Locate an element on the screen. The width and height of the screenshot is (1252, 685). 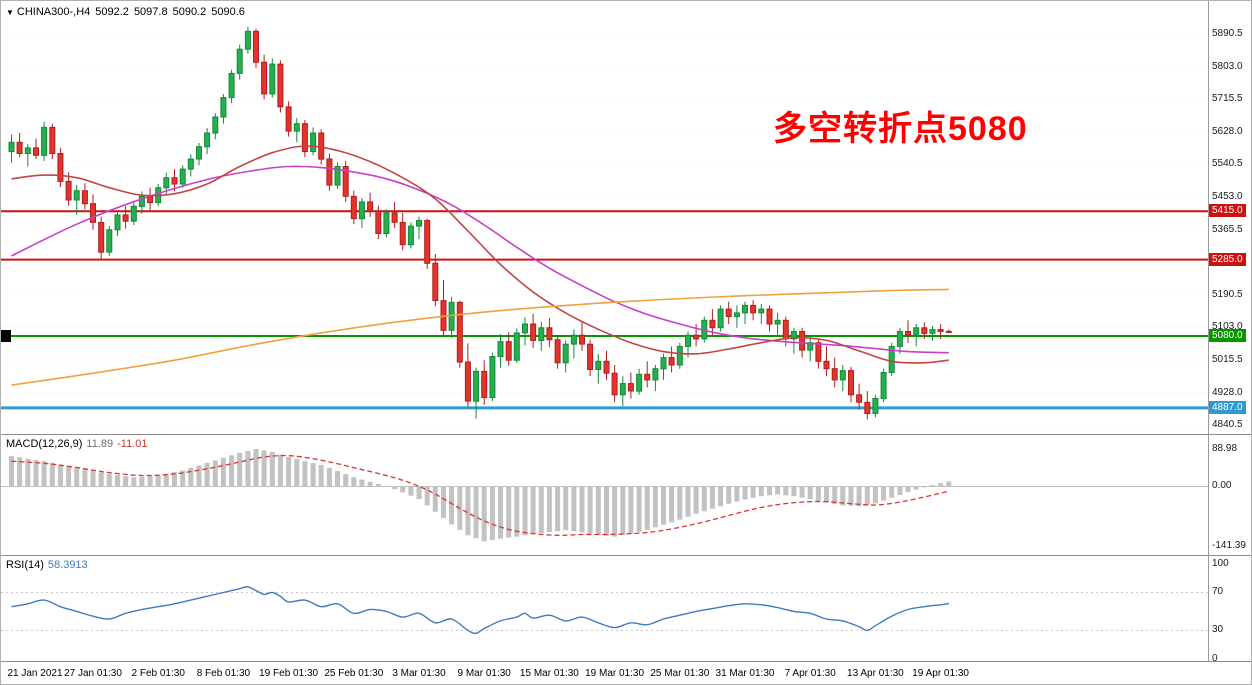
price-level-tag: 5080.0 is located at coordinates (1227, 335).